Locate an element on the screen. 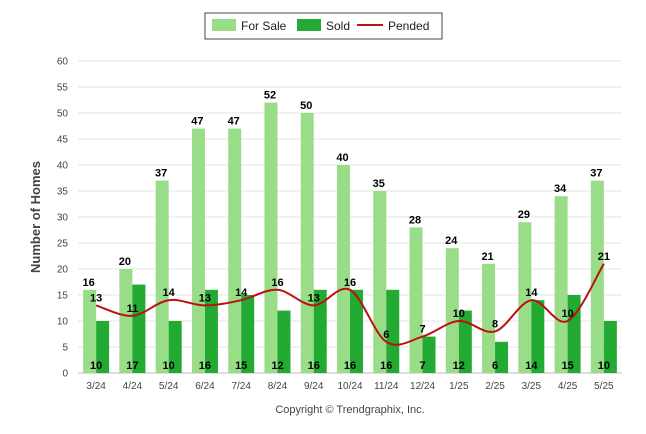 Image resolution: width=646 pixels, height=434 pixels. data-label-sold: 6 is located at coordinates (495, 366).